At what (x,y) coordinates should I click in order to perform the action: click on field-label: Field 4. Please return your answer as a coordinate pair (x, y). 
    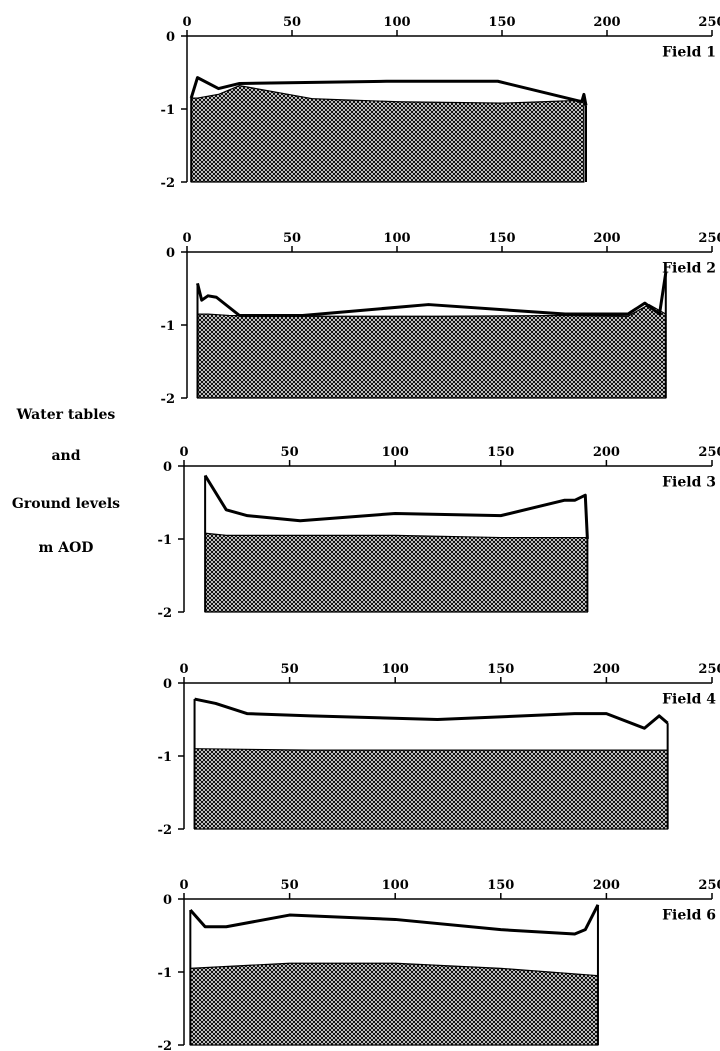
    Looking at the image, I should click on (689, 699).